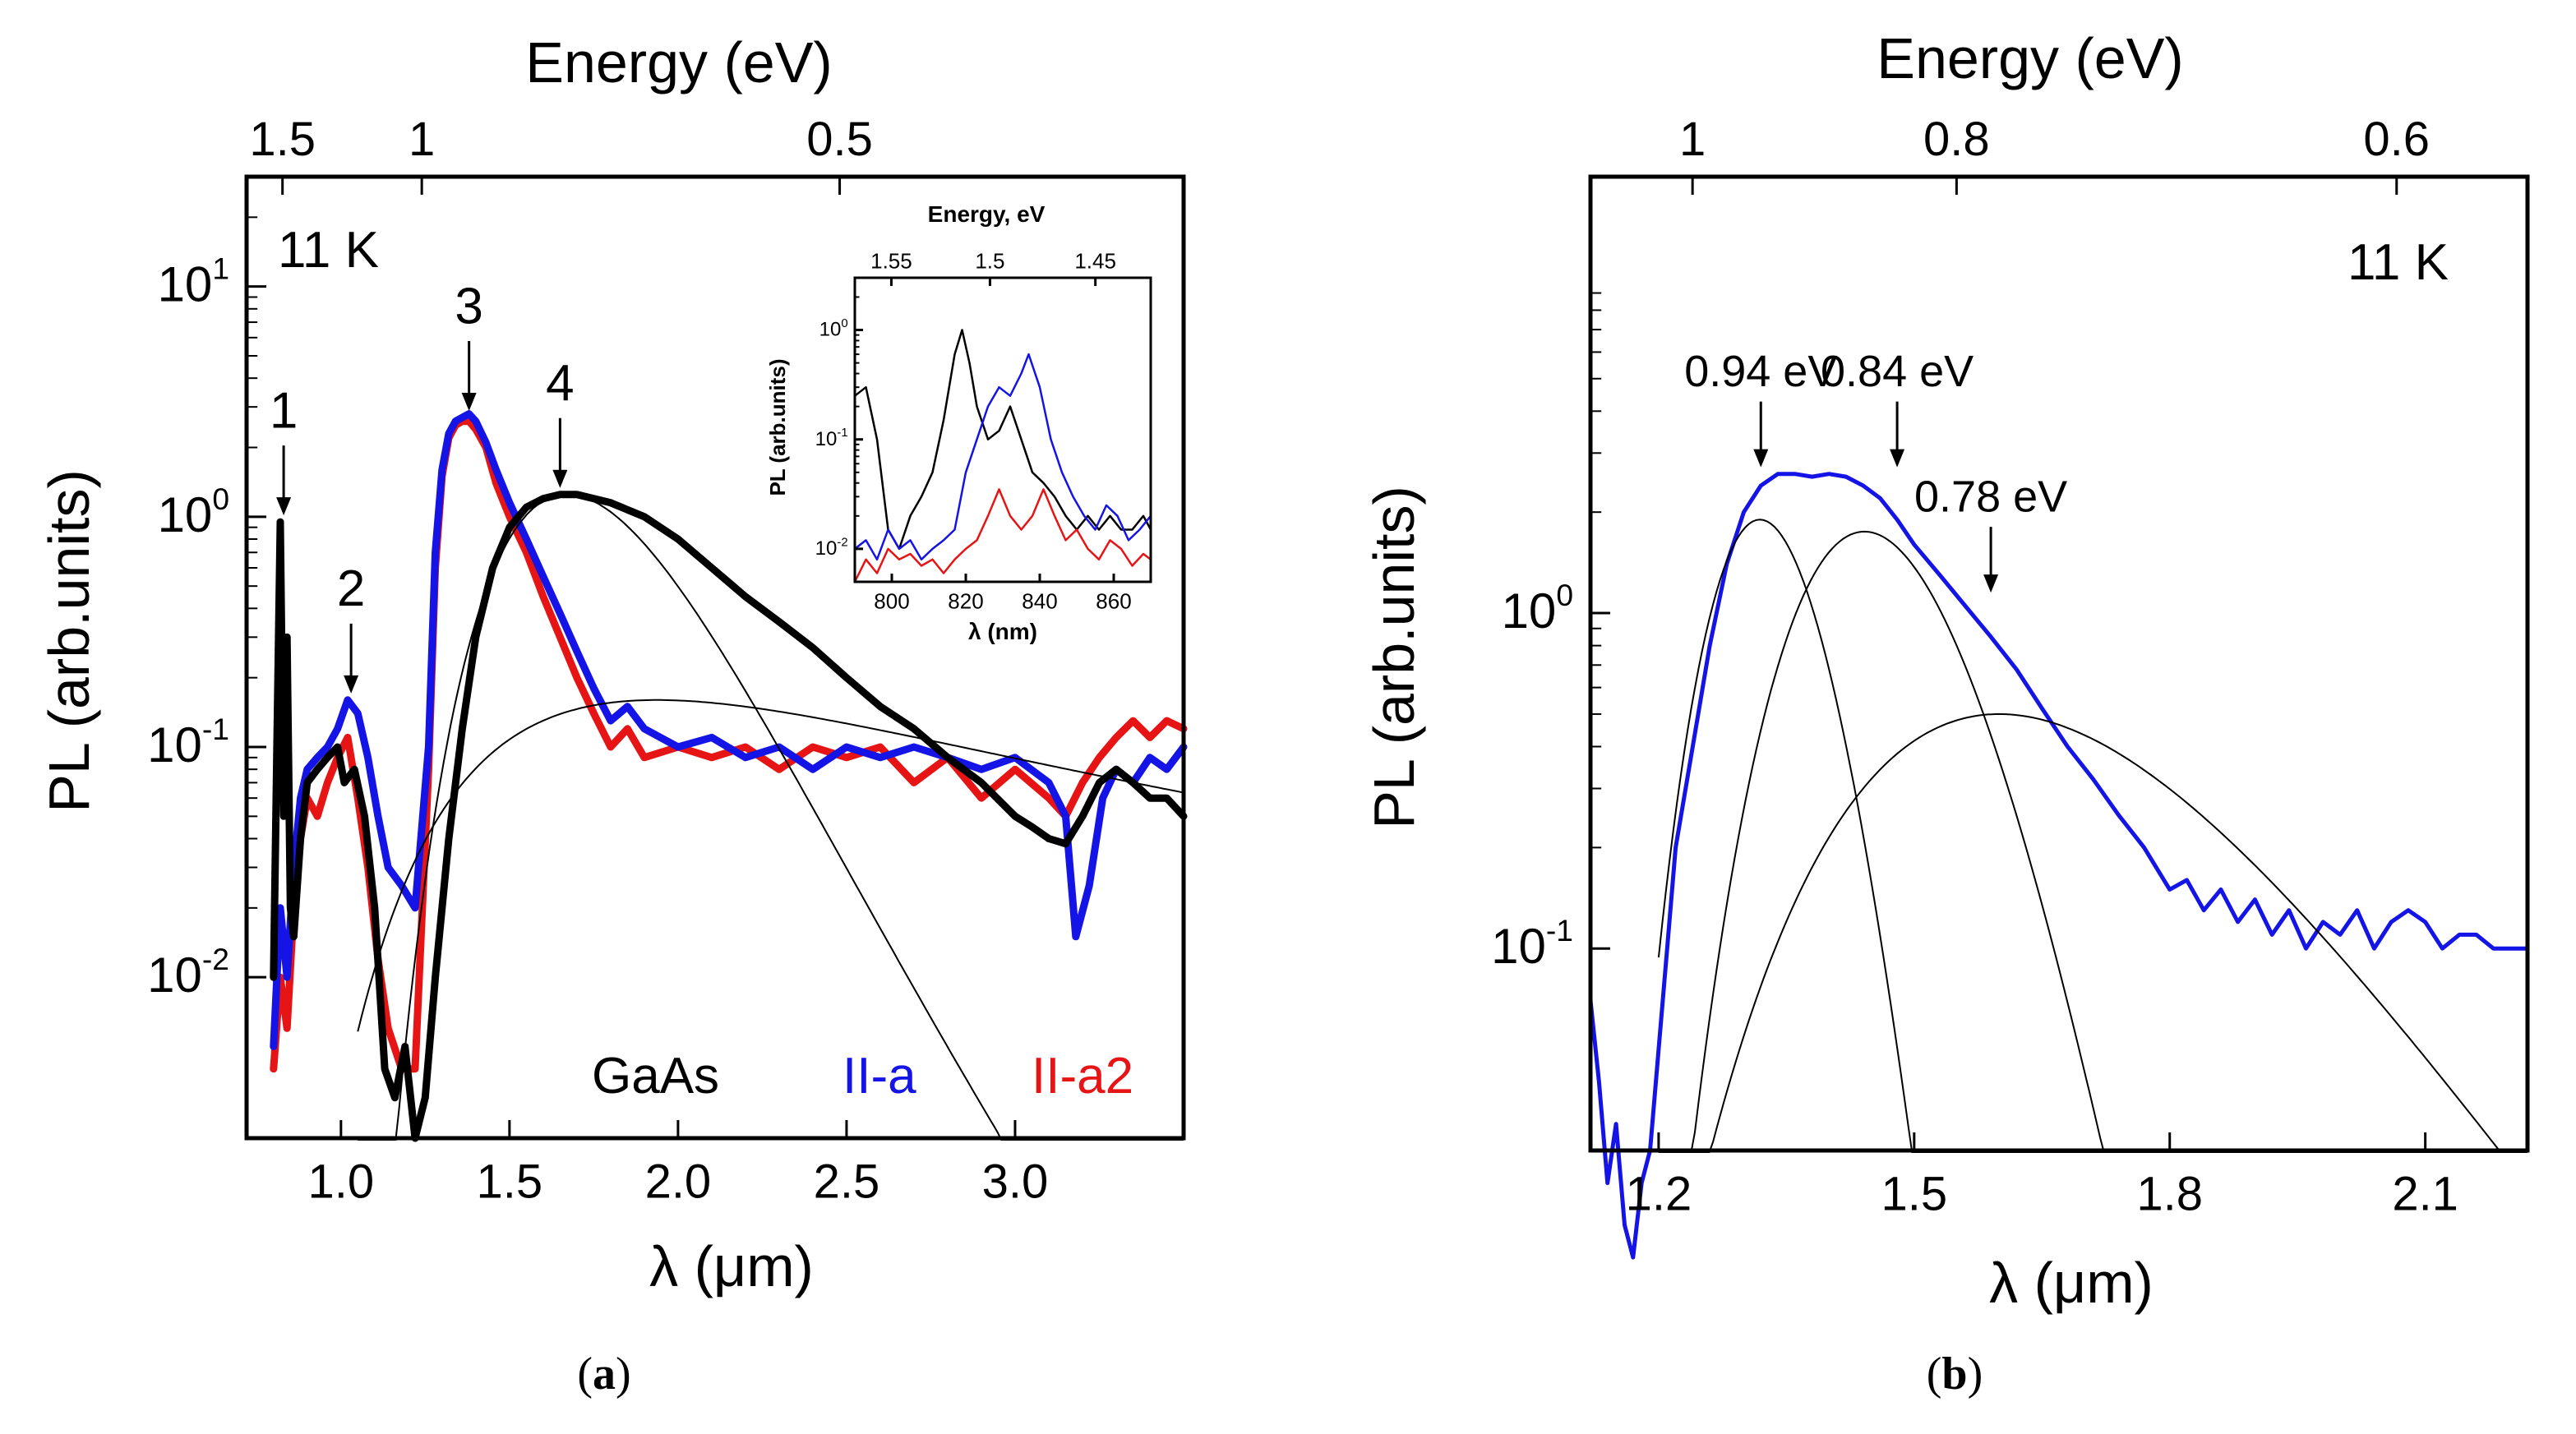 Image resolution: width=2576 pixels, height=1434 pixels. What do you see at coordinates (193, 512) in the screenshot?
I see `panel-a-y-tick-label: 10⁰` at bounding box center [193, 512].